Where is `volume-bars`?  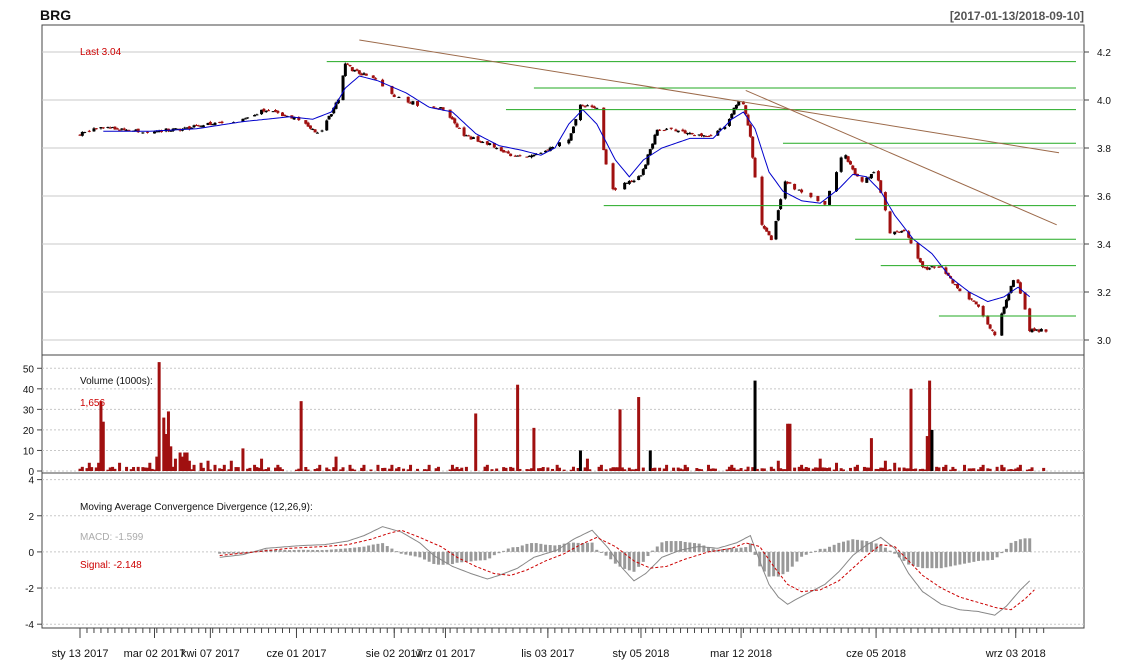
volume-bars is located at coordinates (562, 416).